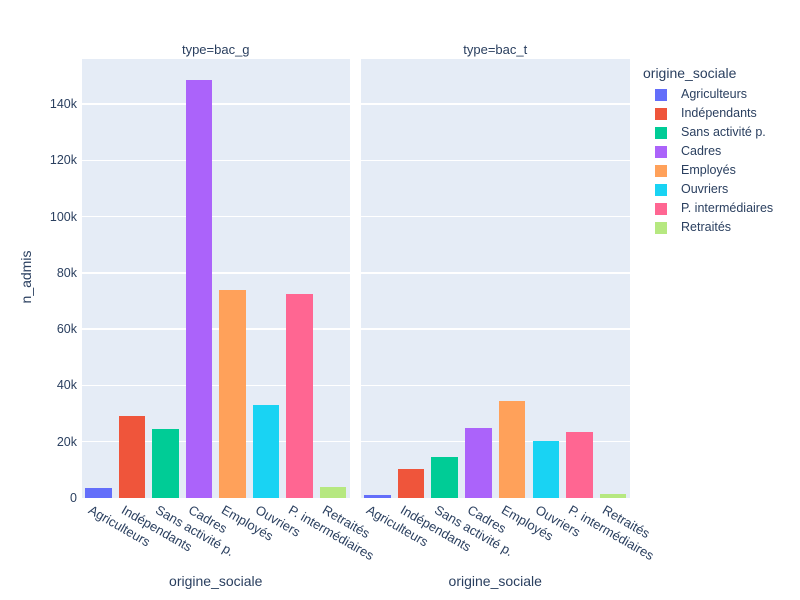 The image size is (800, 600). Describe the element at coordinates (701, 151) in the screenshot. I see `legend-label-cadres: Cadres` at that location.